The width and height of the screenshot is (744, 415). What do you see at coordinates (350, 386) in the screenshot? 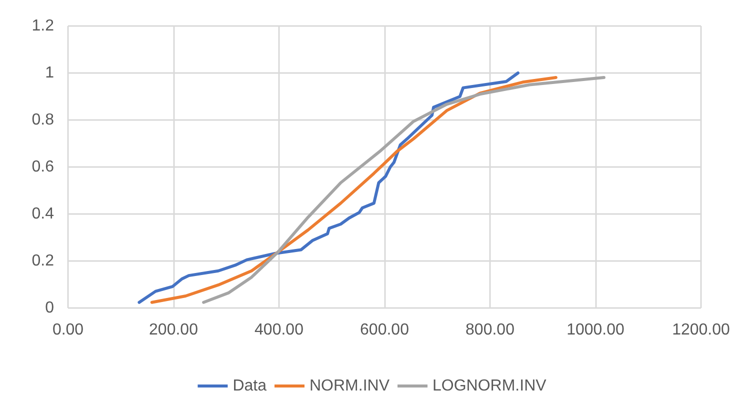
I see `legend-label: NORM.INV` at bounding box center [350, 386].